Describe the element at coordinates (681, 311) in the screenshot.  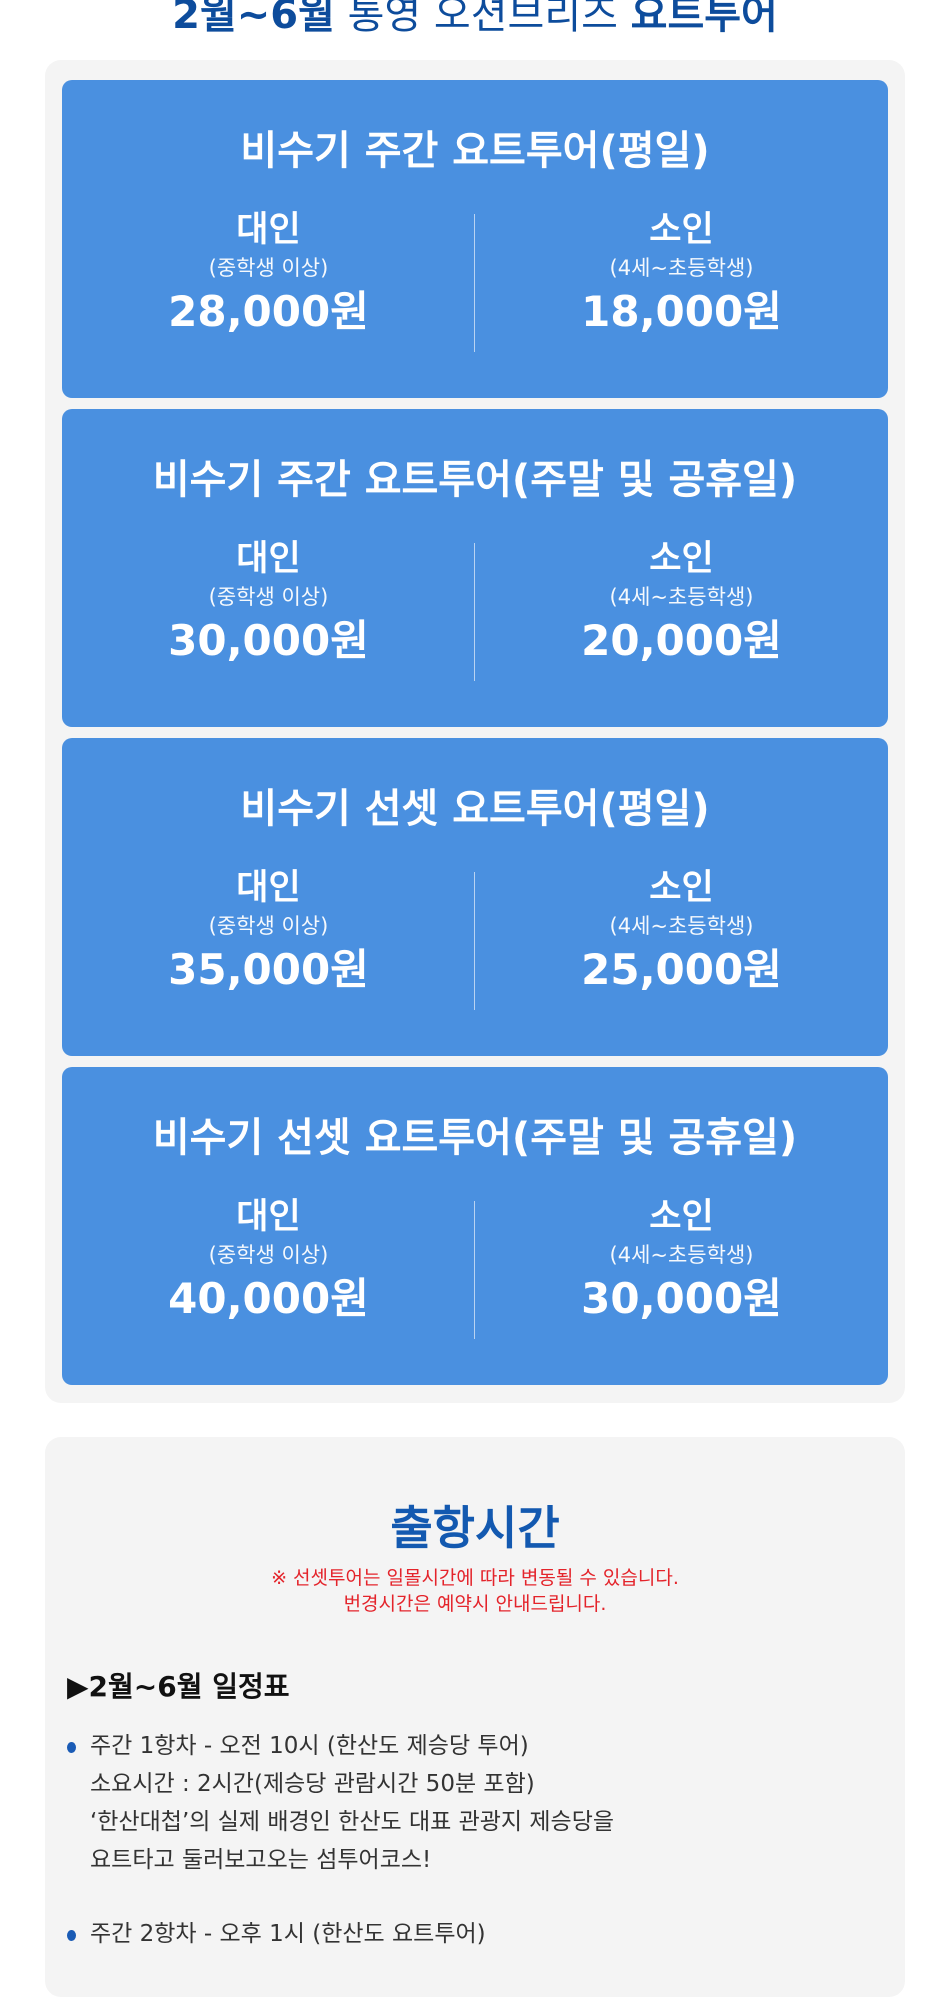
I see `child-amount: 18,000원` at that location.